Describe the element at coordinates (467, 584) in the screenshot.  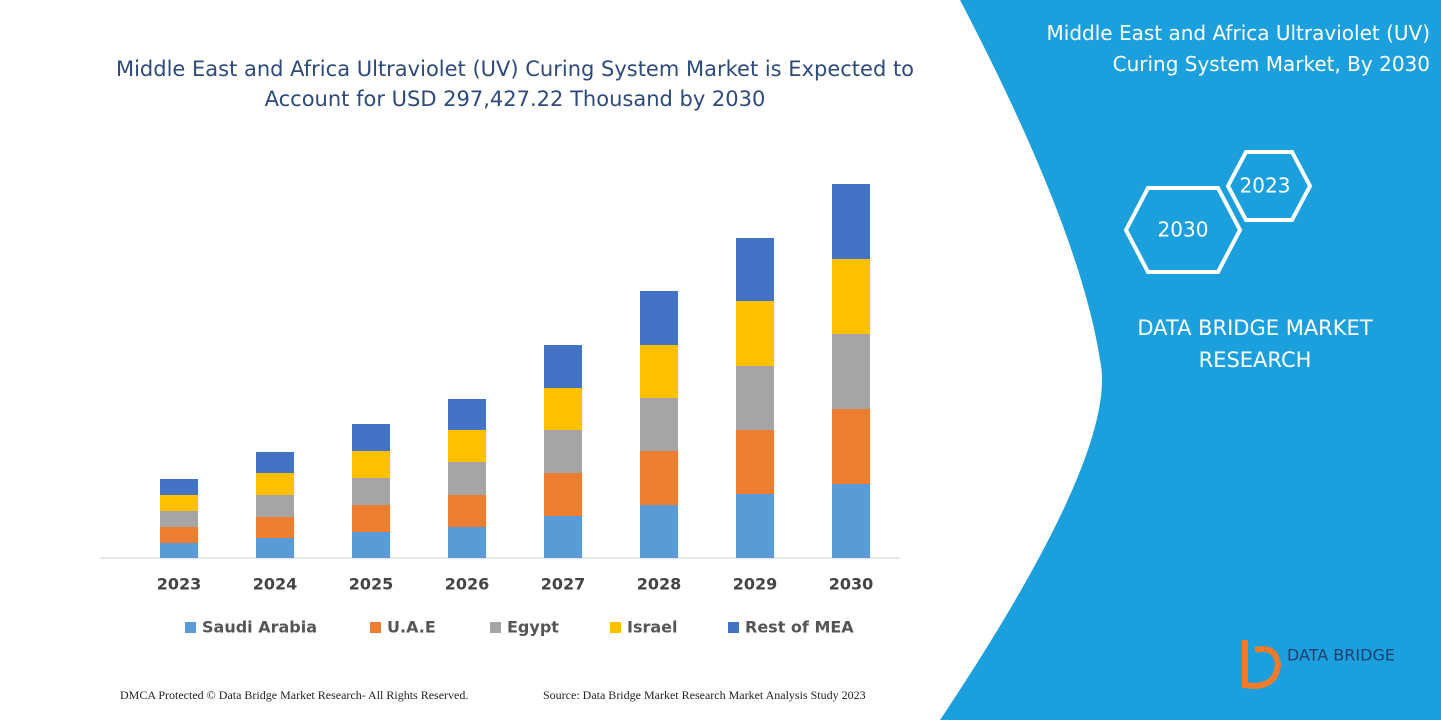
I see `x-tick-label: 2026` at that location.